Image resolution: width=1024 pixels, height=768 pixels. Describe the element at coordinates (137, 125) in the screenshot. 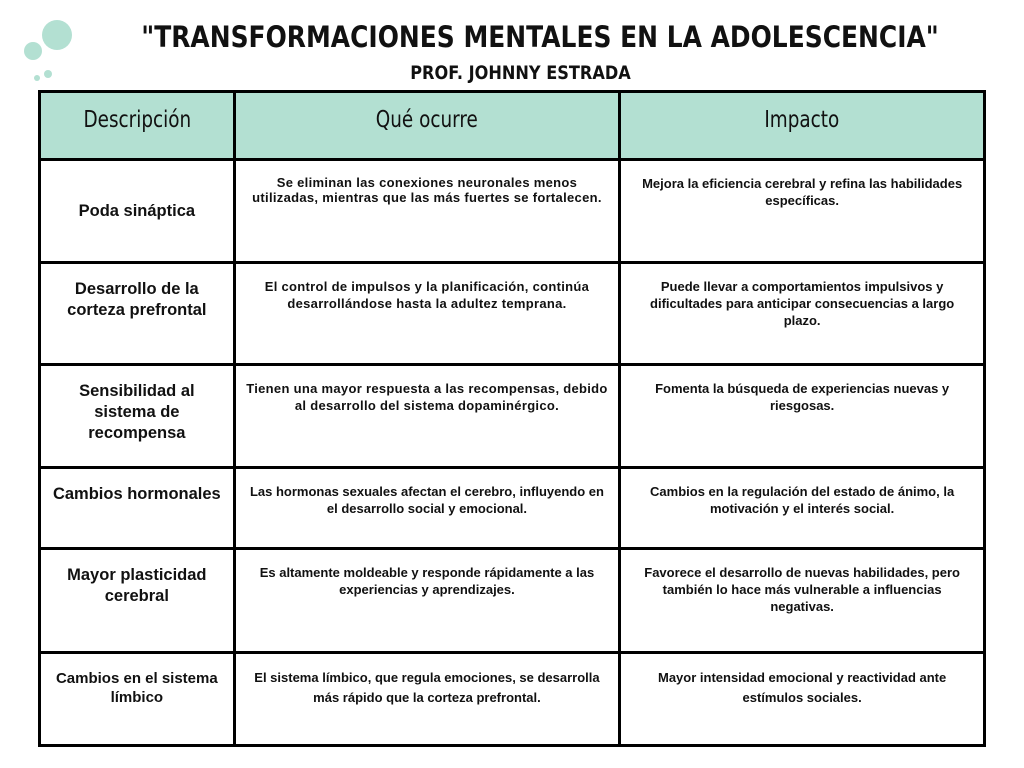

I see `column-header-descripcion: Descripción` at that location.